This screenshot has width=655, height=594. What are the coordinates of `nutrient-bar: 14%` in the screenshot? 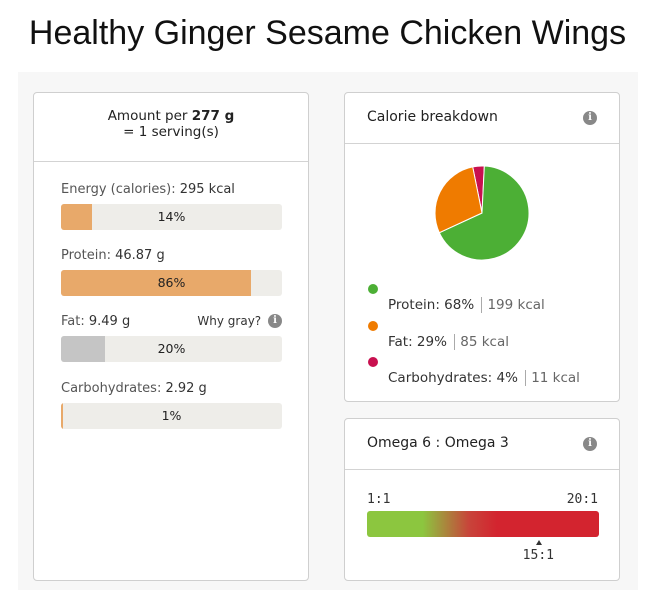 It's located at (171, 217).